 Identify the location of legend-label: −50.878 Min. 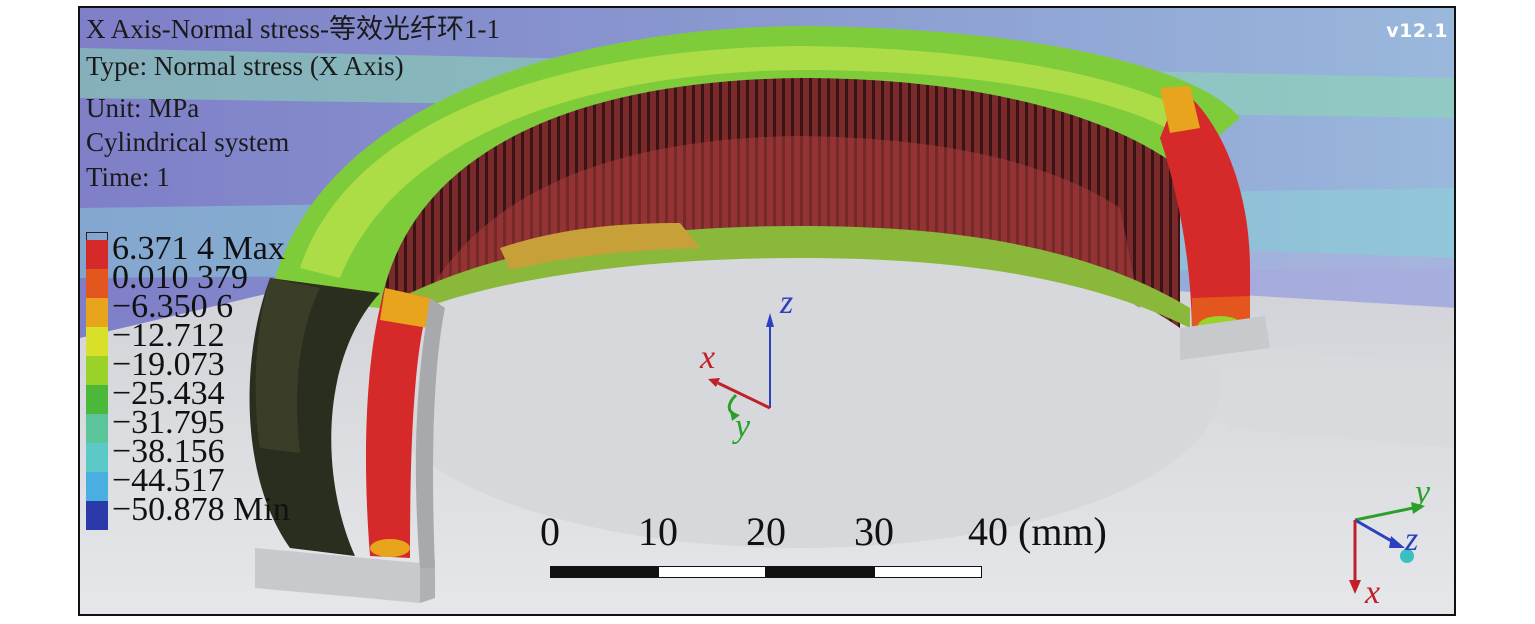
(201, 509).